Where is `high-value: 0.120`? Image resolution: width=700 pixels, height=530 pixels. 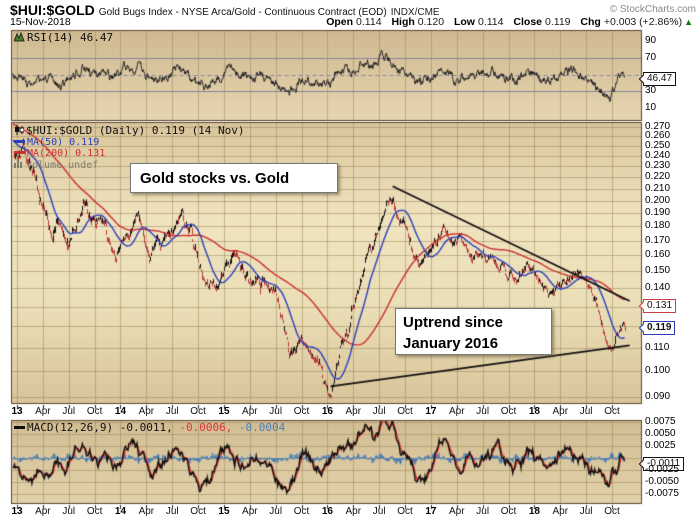 high-value: 0.120 is located at coordinates (431, 22).